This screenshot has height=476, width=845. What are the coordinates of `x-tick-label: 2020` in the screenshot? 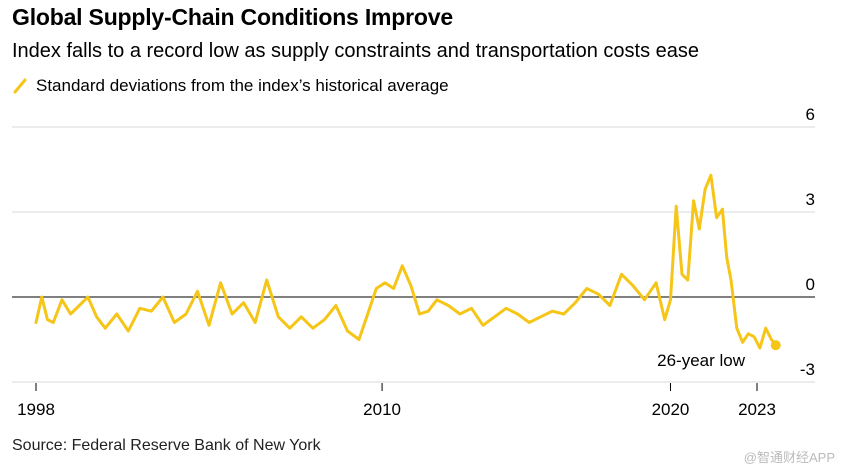 It's located at (671, 409).